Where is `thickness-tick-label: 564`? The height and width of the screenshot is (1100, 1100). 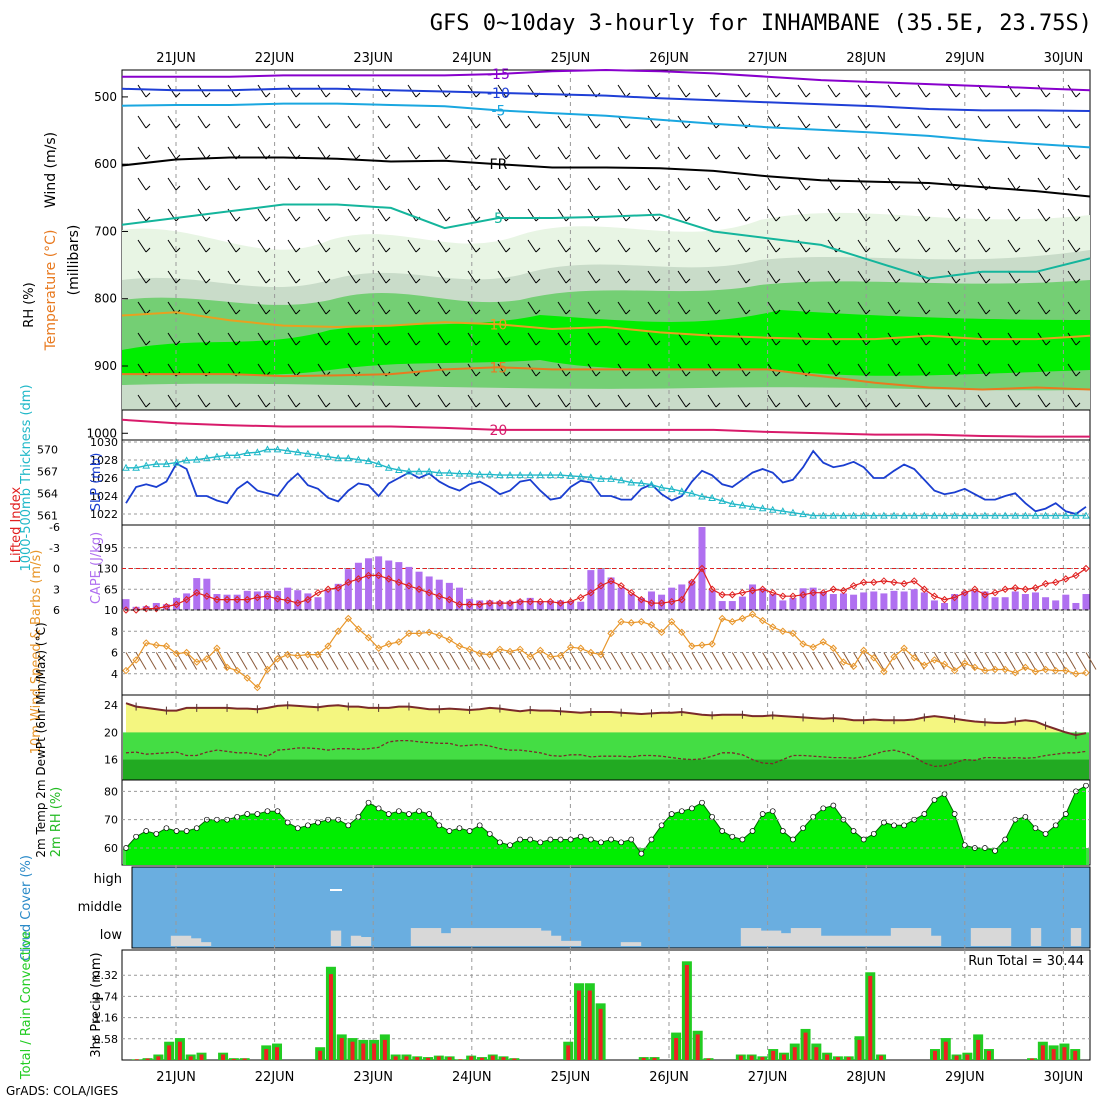
thickness-tick-label: 564 is located at coordinates (47, 494).